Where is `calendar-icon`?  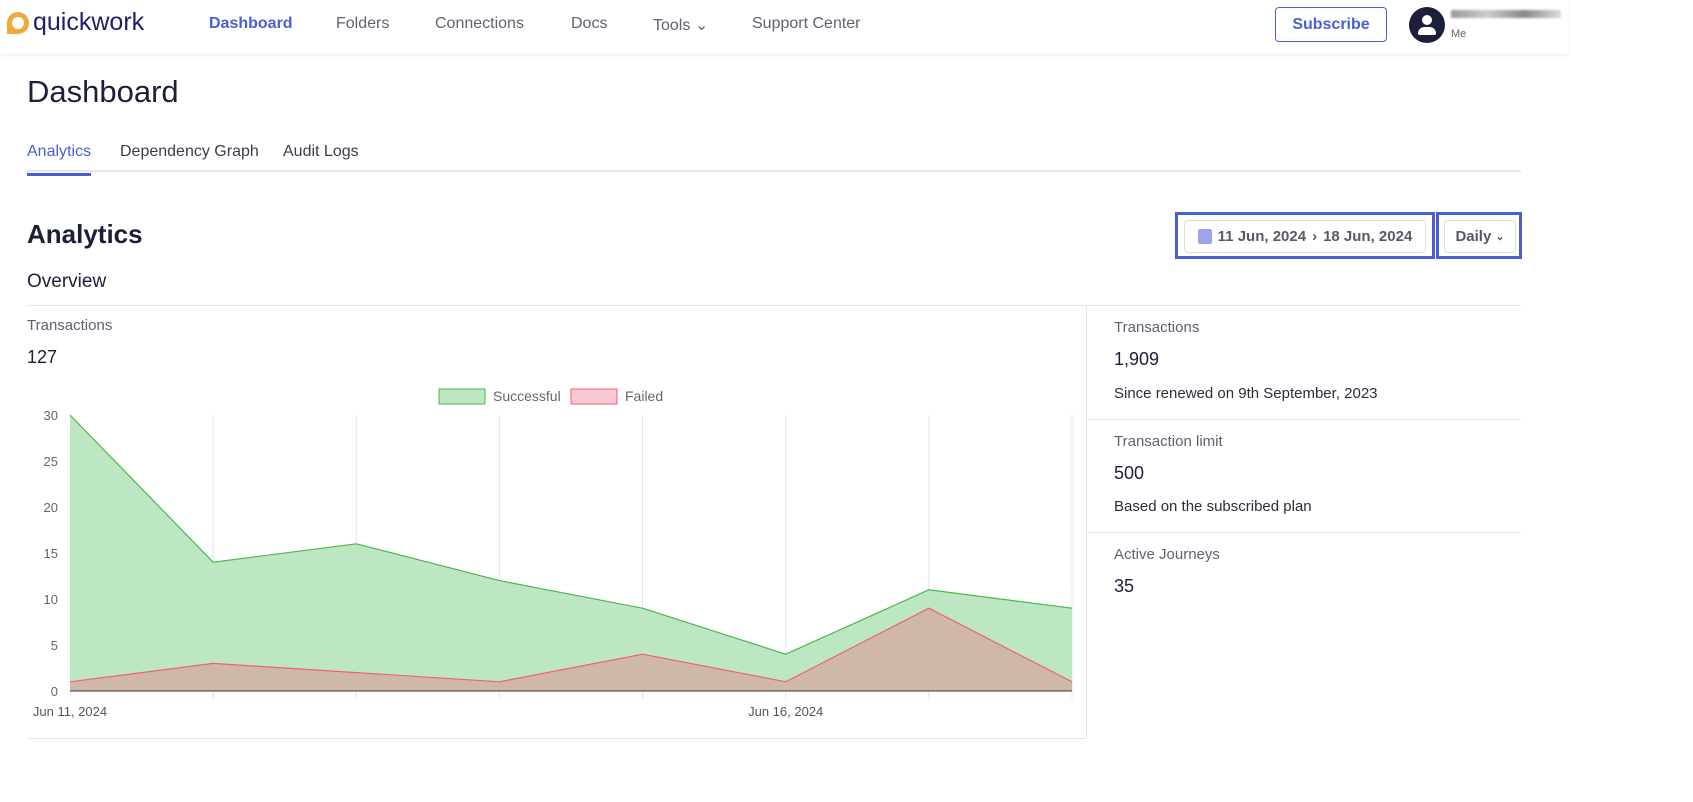 calendar-icon is located at coordinates (1204, 236).